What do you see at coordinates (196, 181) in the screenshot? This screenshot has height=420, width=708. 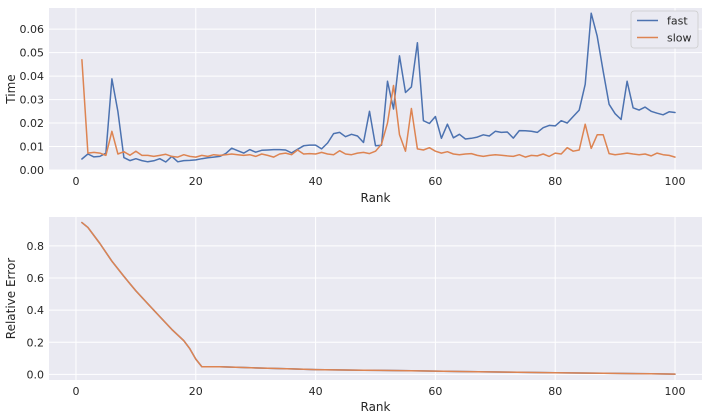 I see `time-x-tick-label: 20` at bounding box center [196, 181].